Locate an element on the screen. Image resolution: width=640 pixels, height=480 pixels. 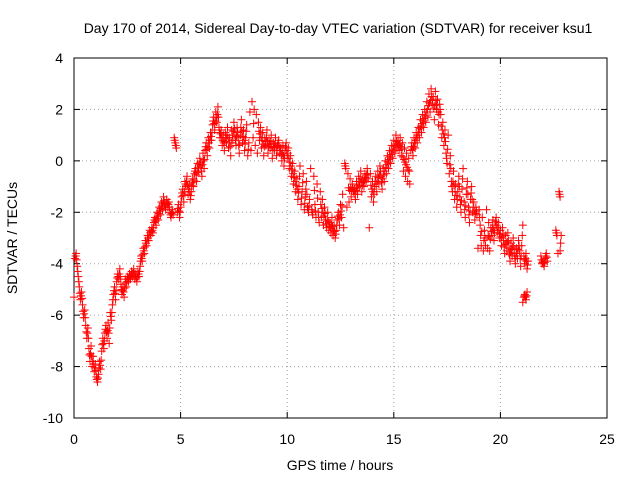
x-tick-label: 25 is located at coordinates (607, 439).